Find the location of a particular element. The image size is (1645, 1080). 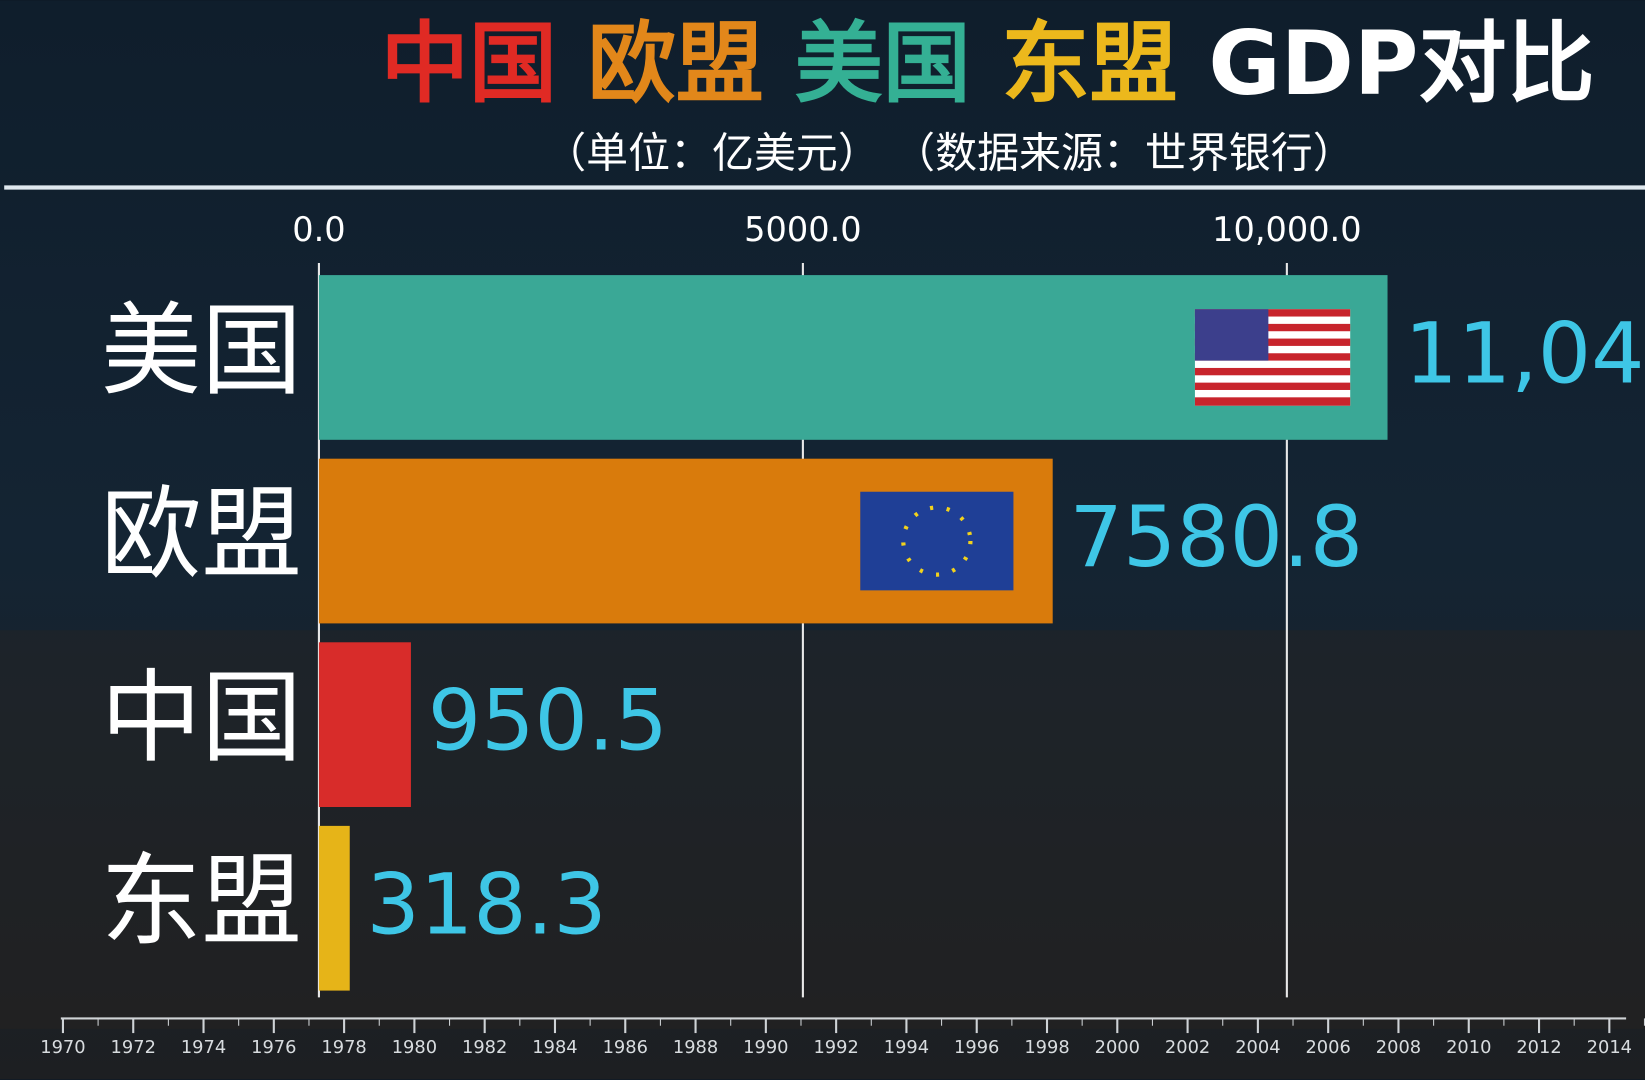

y-tick-label: 美国 is located at coordinates (201, 350).